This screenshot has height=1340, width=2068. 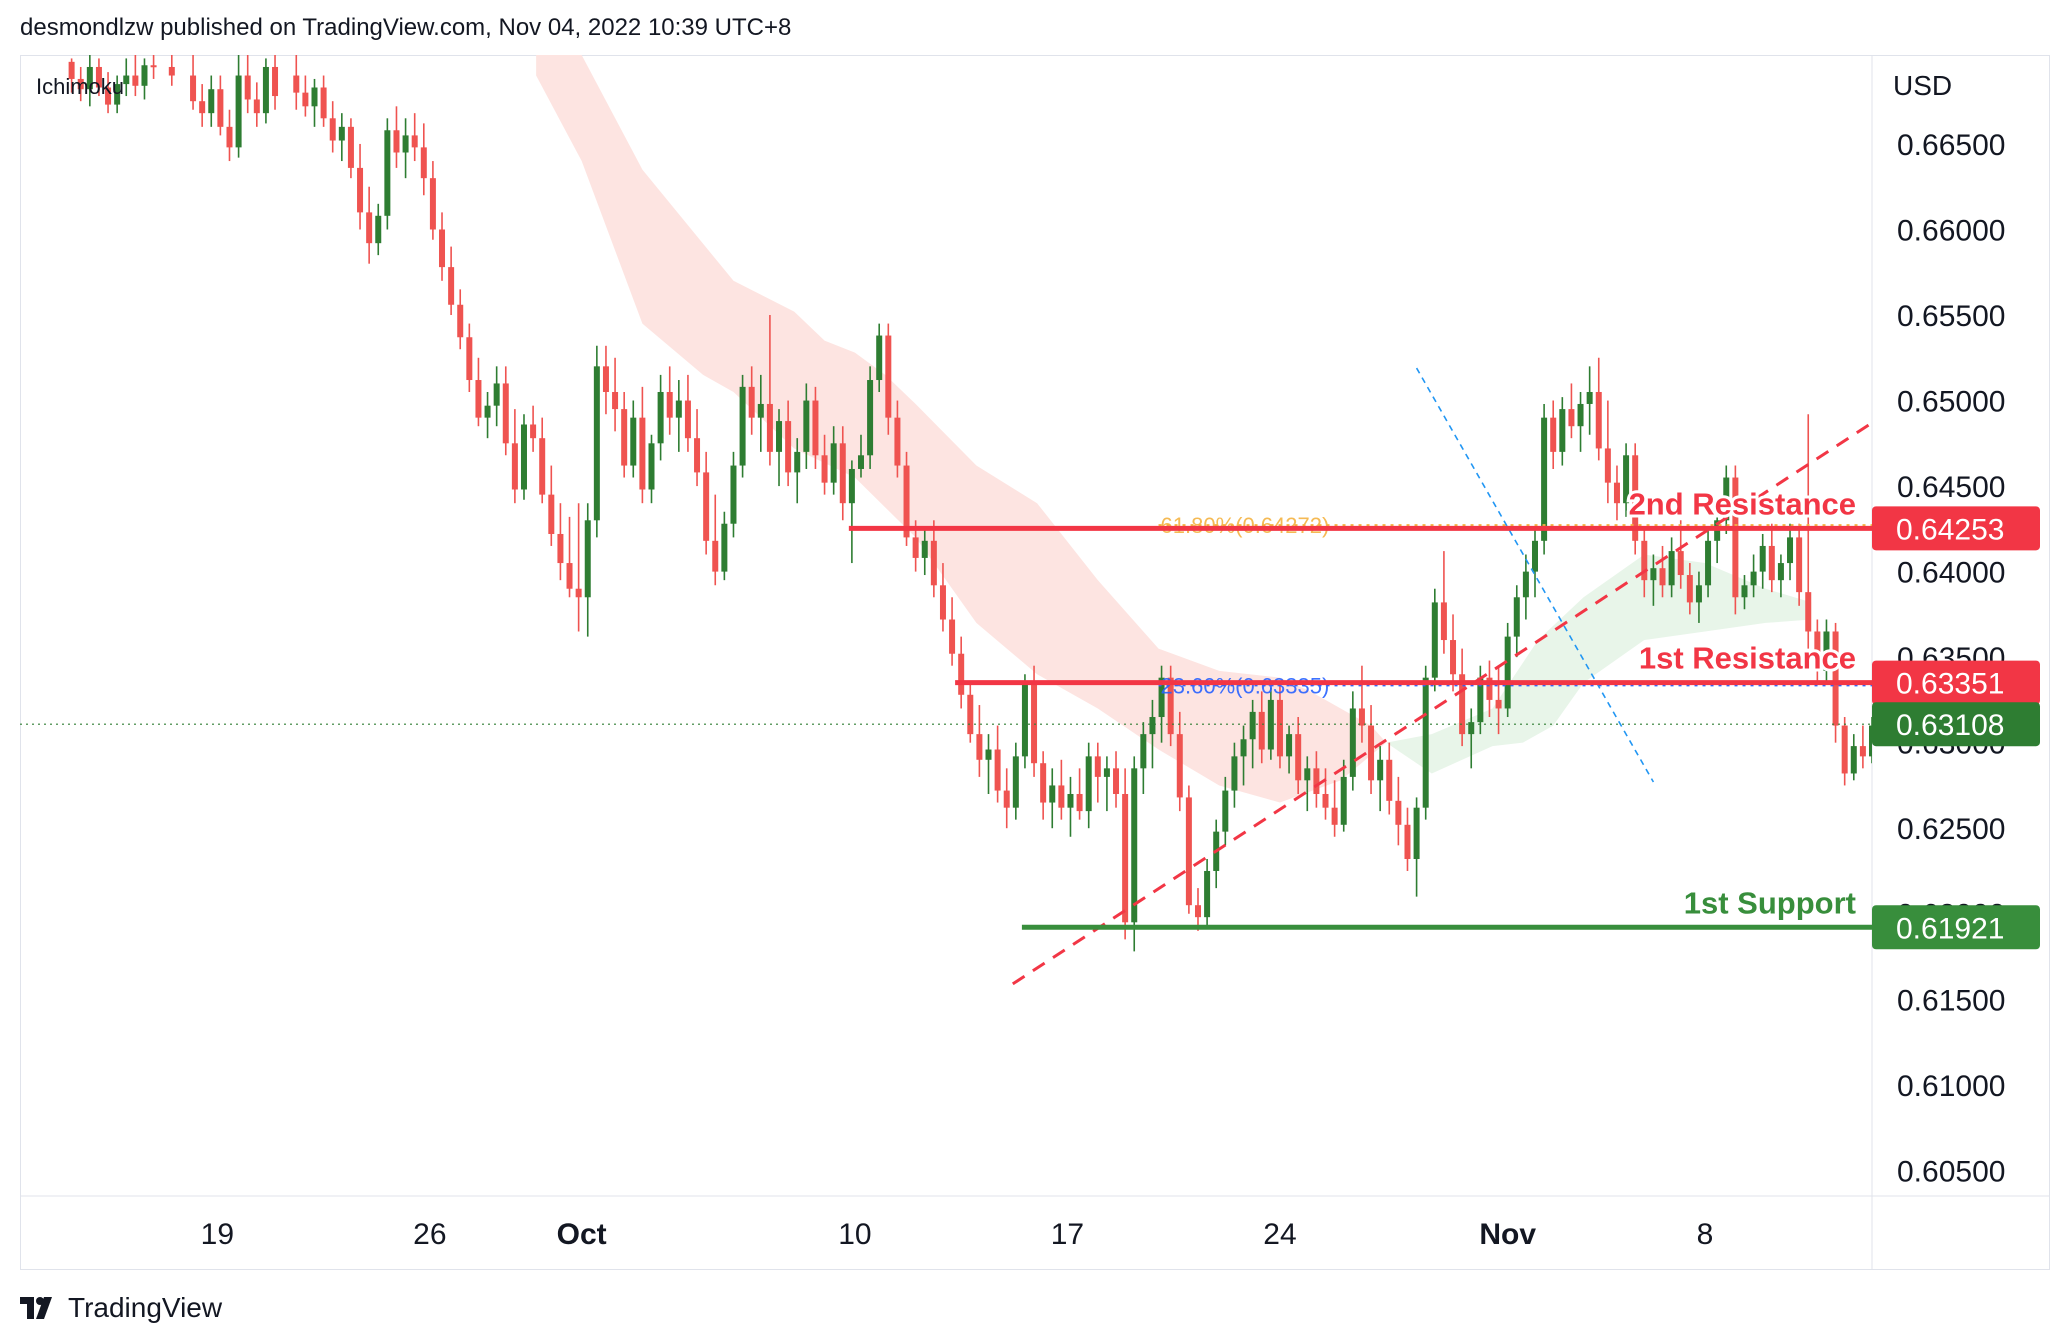 What do you see at coordinates (1951, 1086) in the screenshot?
I see `y-tick-label: 0.61000` at bounding box center [1951, 1086].